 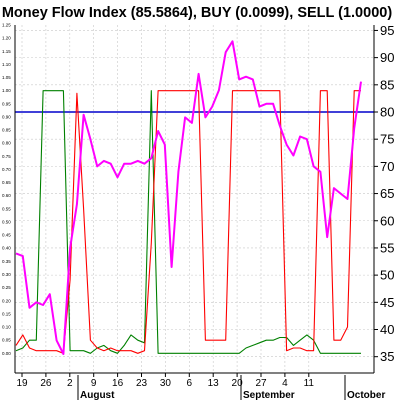 I want to click on right-axis-tick-label: 35, so click(x=387, y=356).